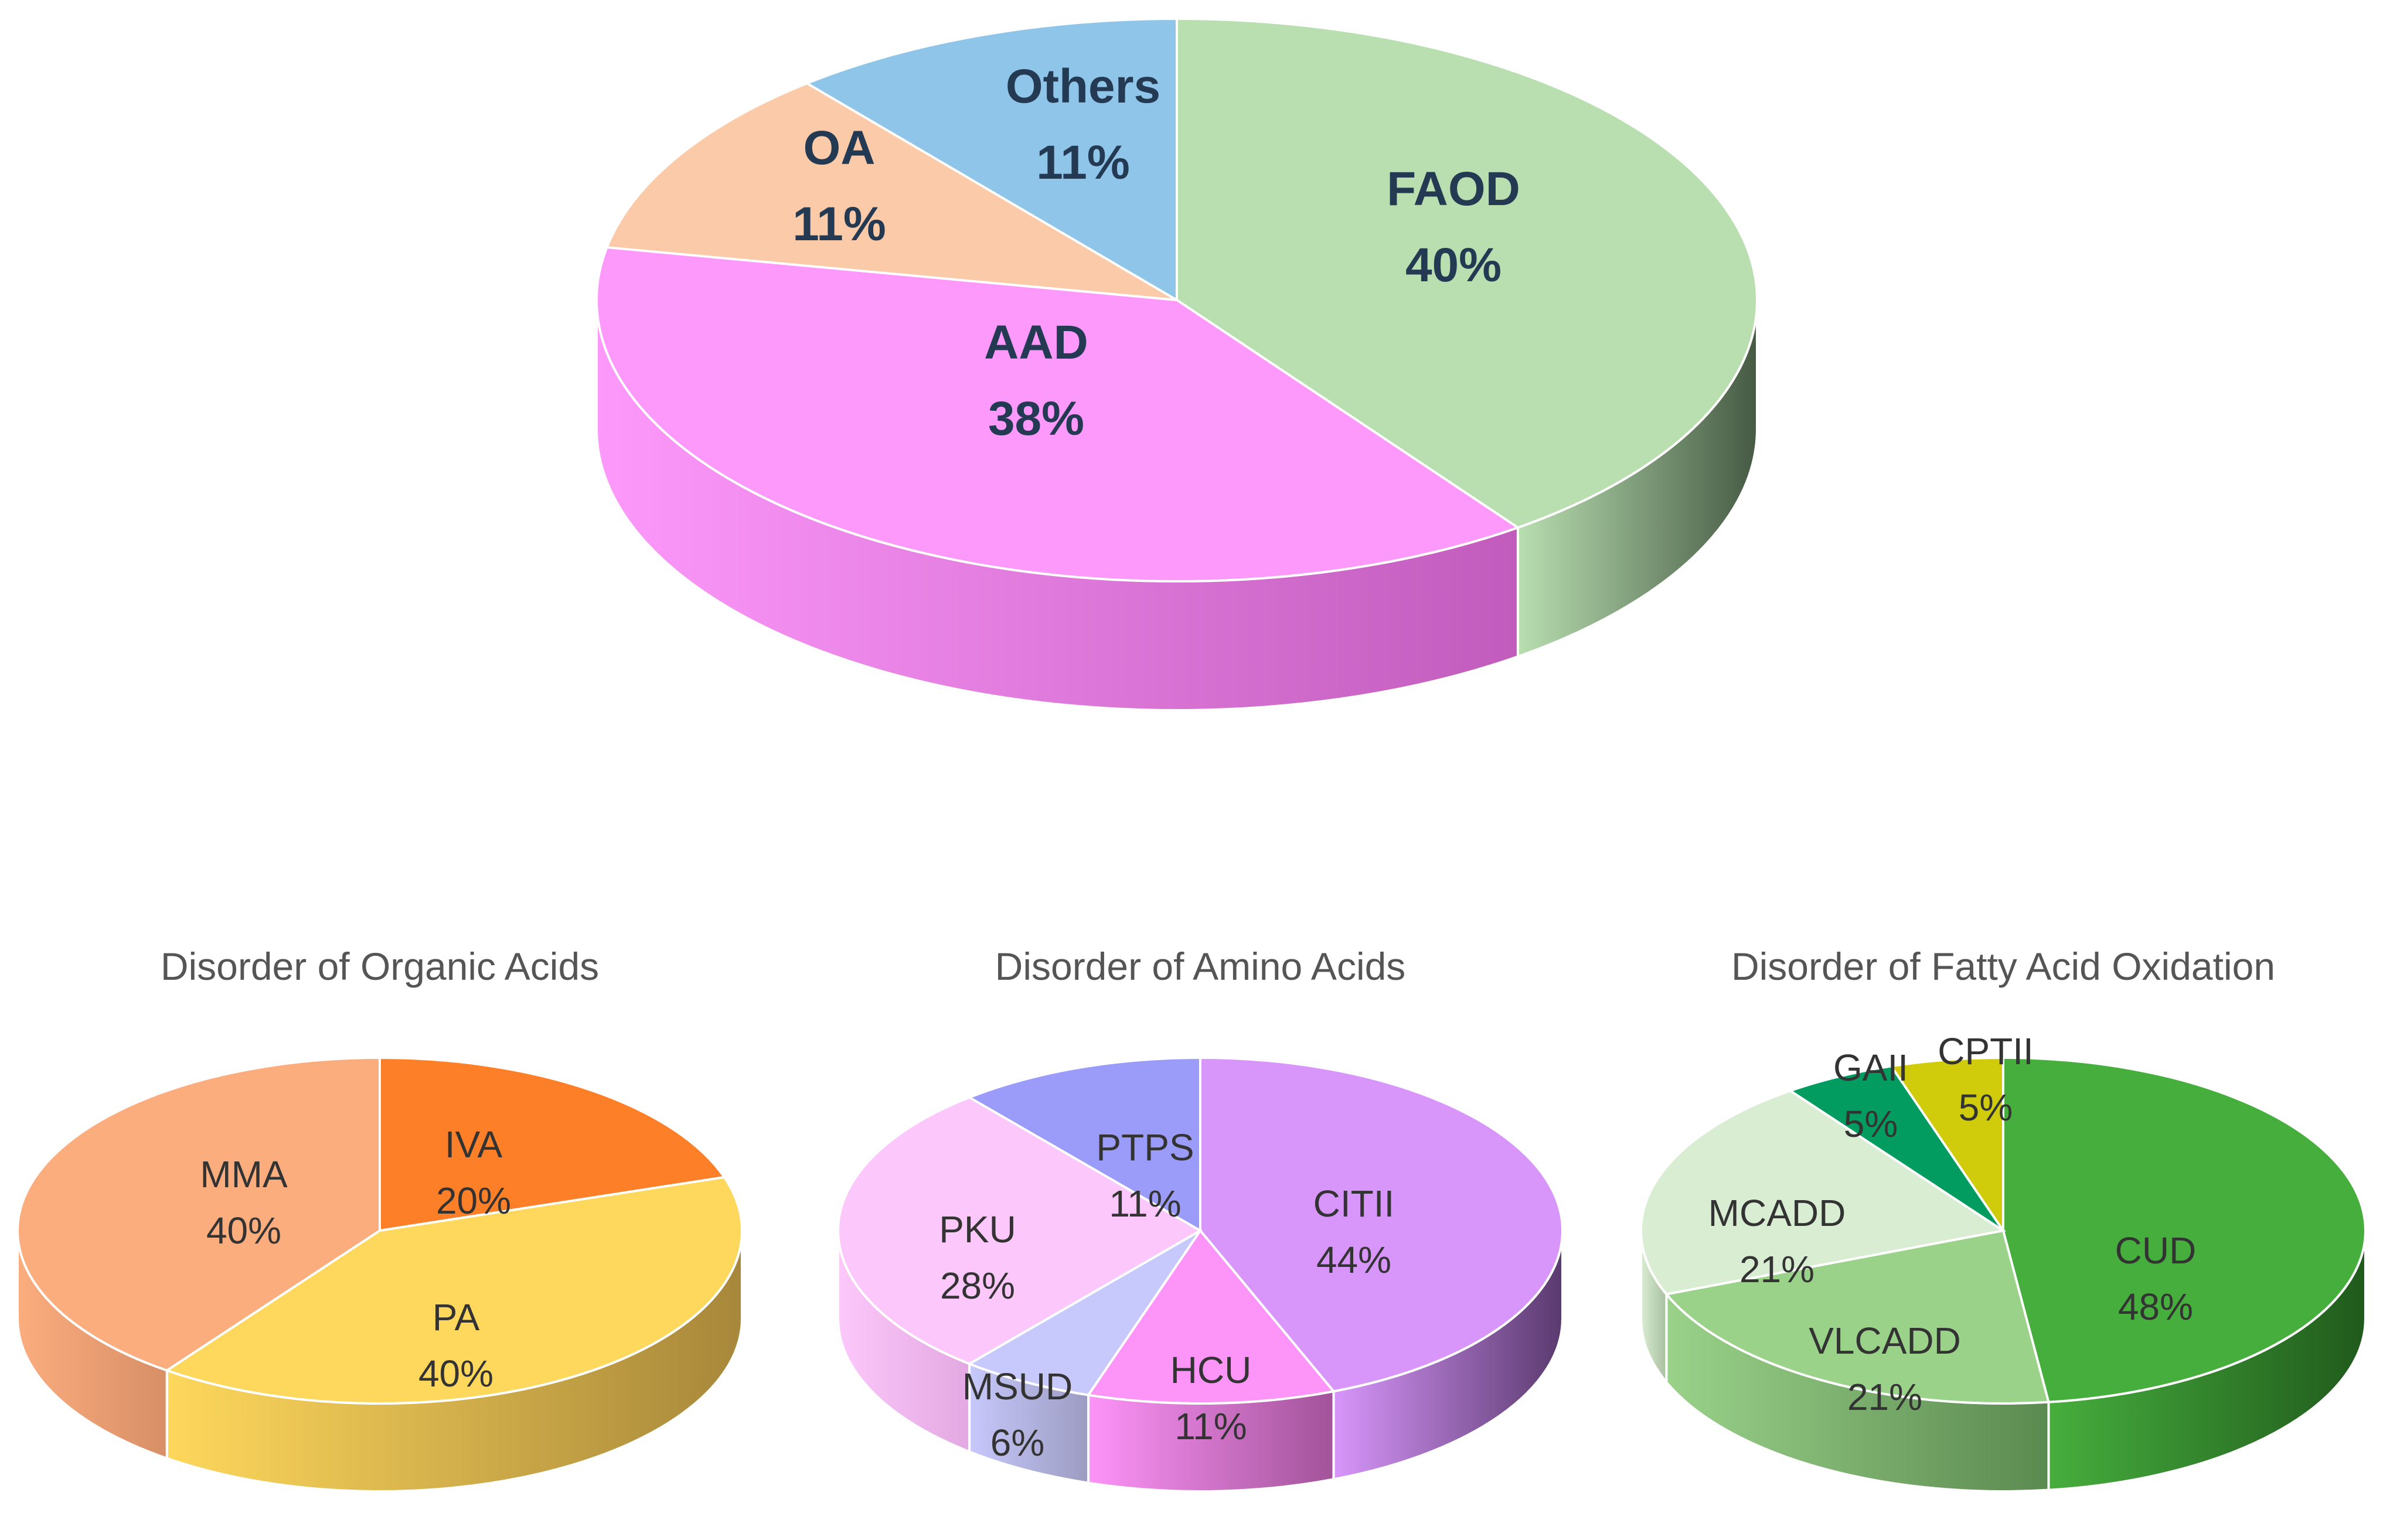  I want to click on slice-percent-pa: 40%, so click(455, 1373).